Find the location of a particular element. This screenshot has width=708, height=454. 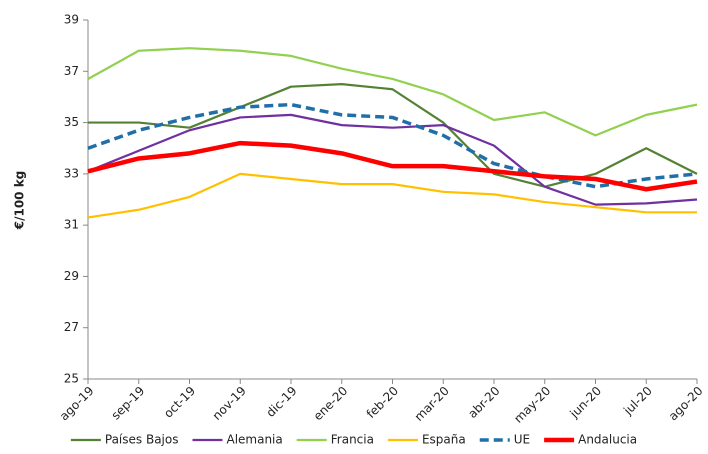

y-axis-label: €/100 kg is located at coordinates (20, 201).